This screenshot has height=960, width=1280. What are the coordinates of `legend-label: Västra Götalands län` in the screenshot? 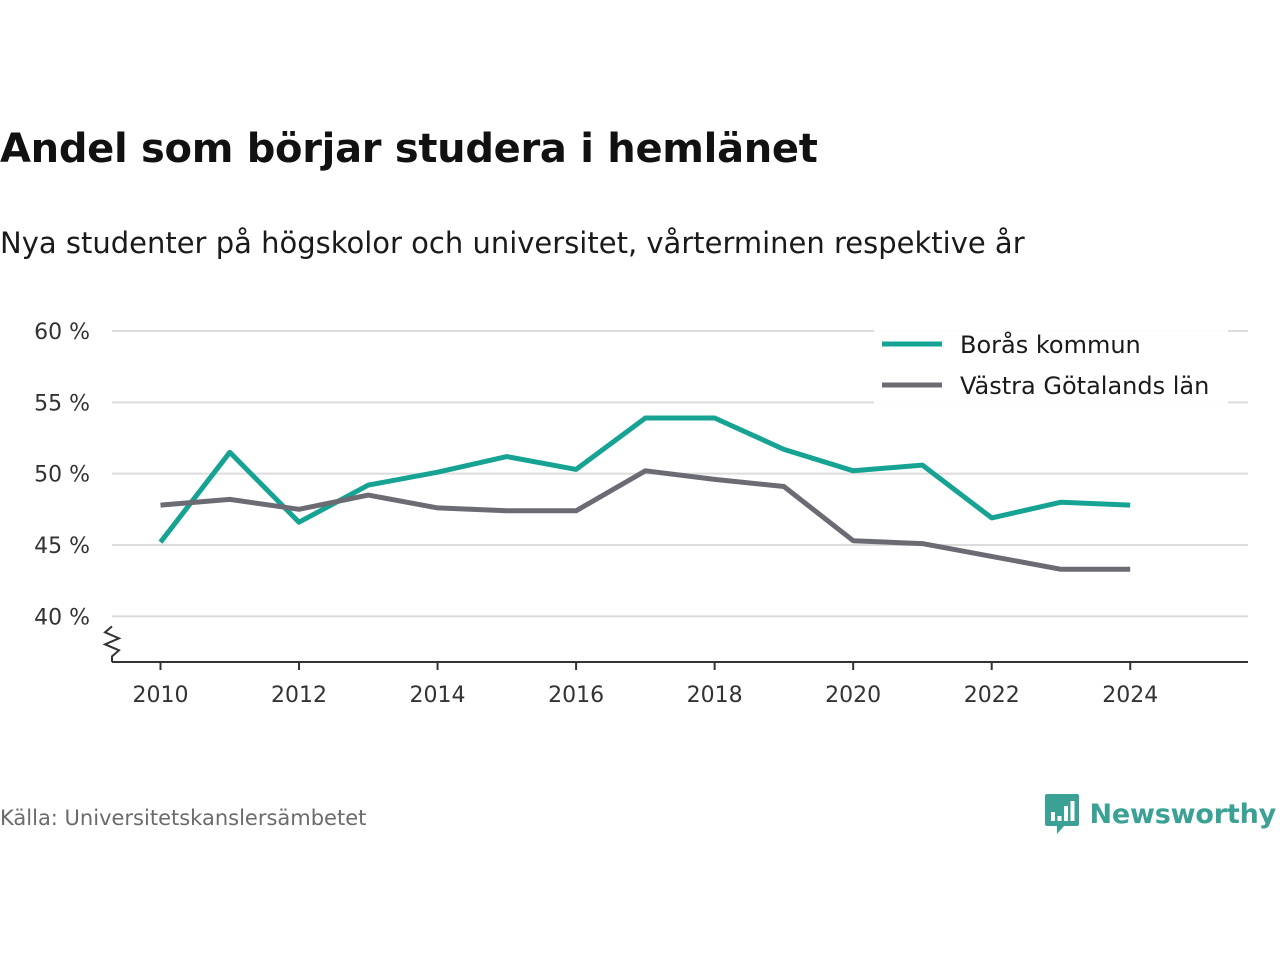 It's located at (1084, 386).